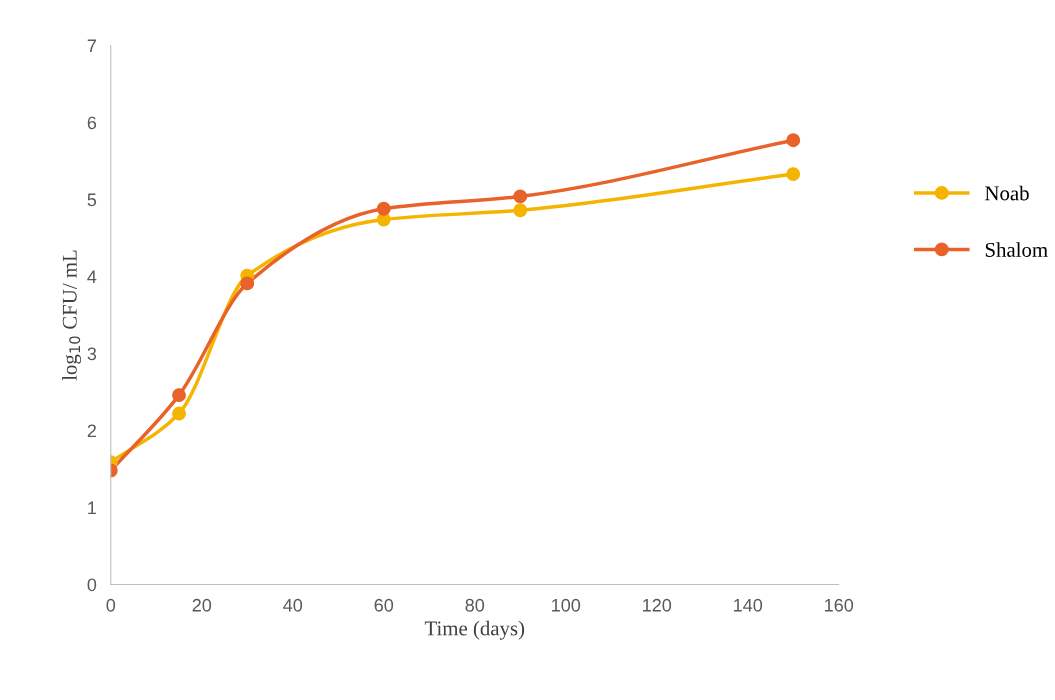 This screenshot has height=700, width=1055. Describe the element at coordinates (92, 585) in the screenshot. I see `y-tick-label: 0` at that location.